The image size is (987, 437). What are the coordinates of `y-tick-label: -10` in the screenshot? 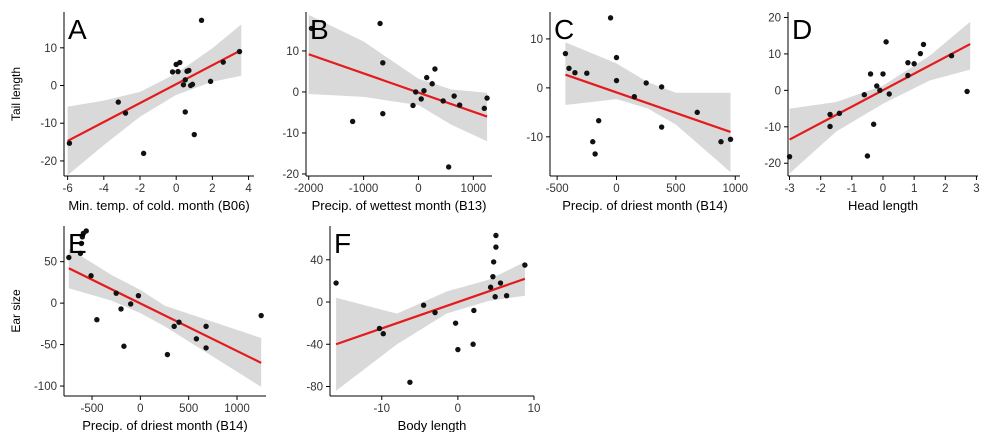 It's located at (290, 134).